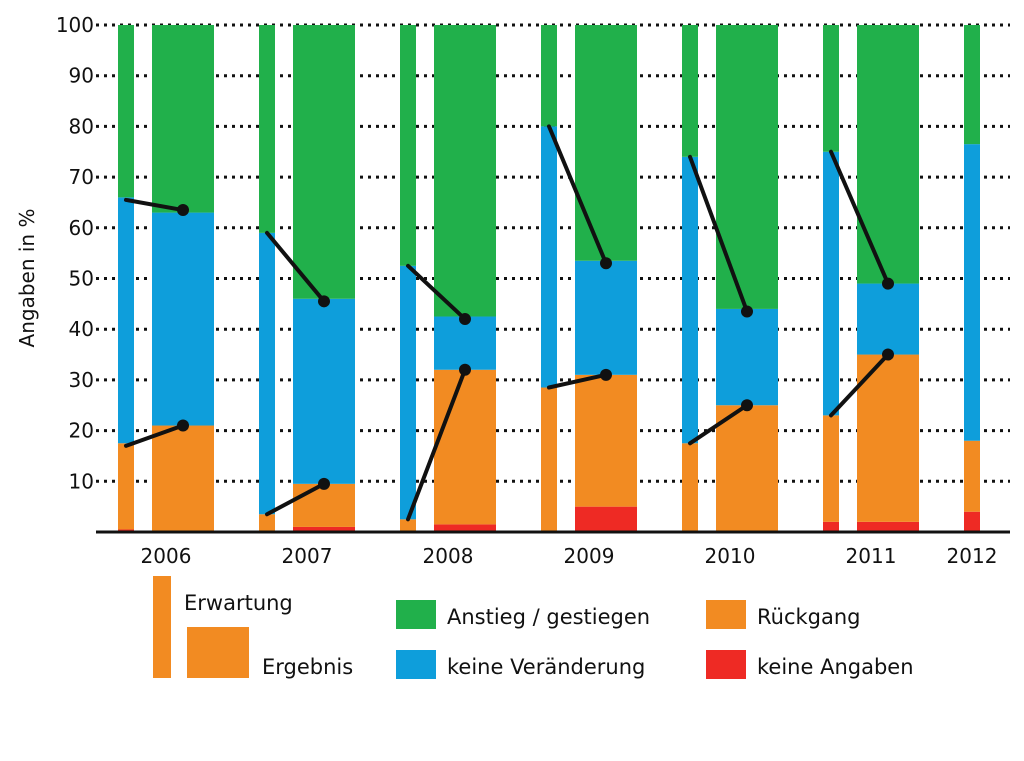 This screenshot has height=761, width=1024. I want to click on legend-label-anstieg: Anstieg / gestiegen, so click(548, 617).